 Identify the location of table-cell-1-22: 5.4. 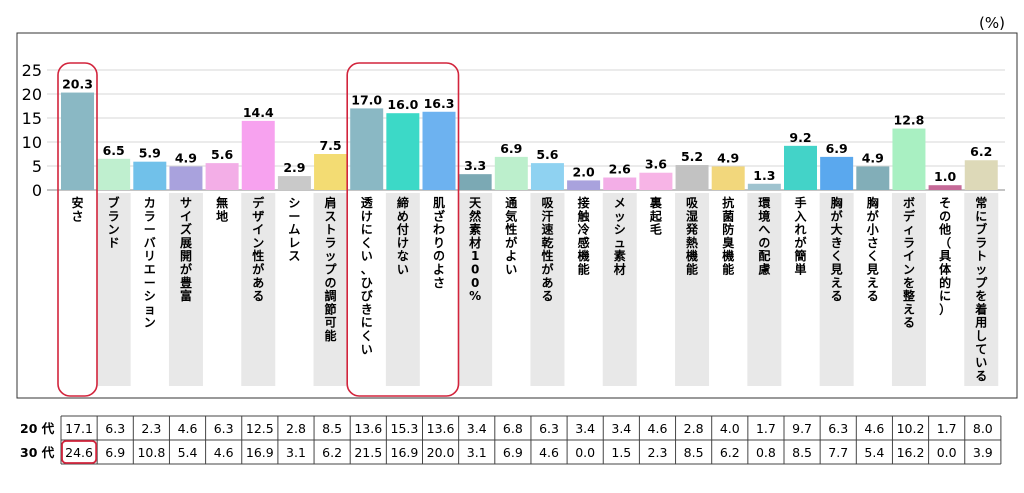
(874, 452).